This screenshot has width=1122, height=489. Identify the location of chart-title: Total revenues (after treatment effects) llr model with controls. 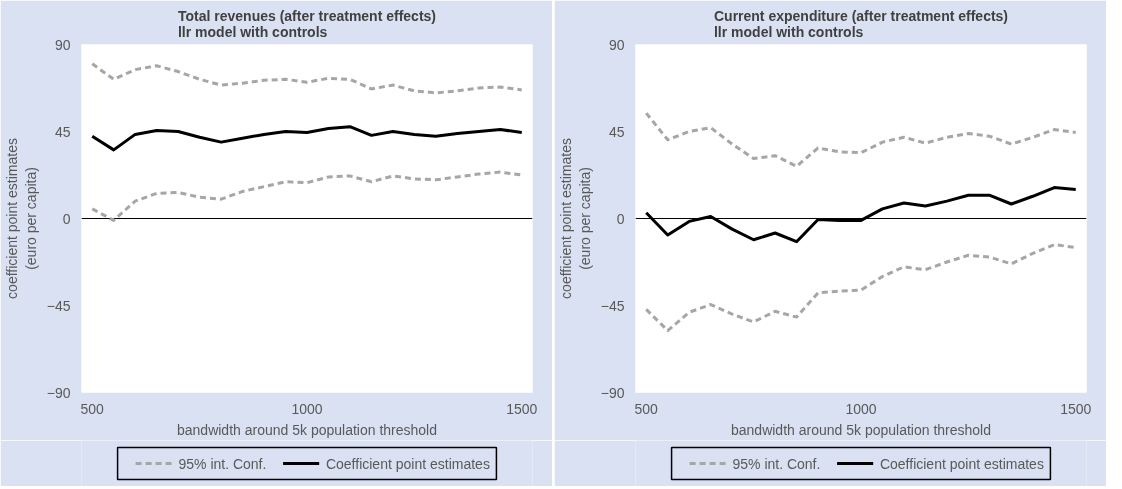
(307, 23).